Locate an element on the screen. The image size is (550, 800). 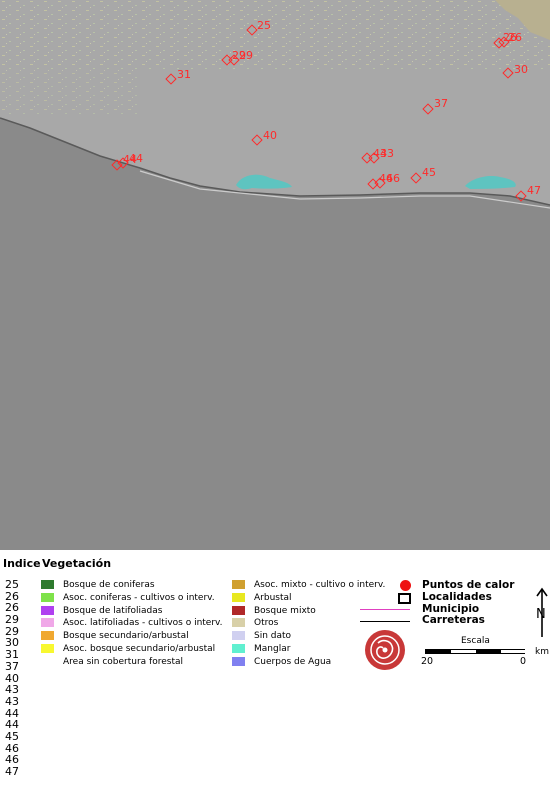
lagoon-east is located at coordinates (490, 182).